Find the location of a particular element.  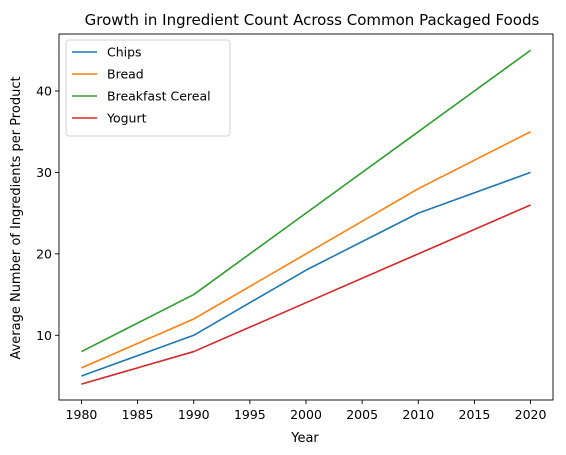

y-tick-label: 40 is located at coordinates (44, 90).